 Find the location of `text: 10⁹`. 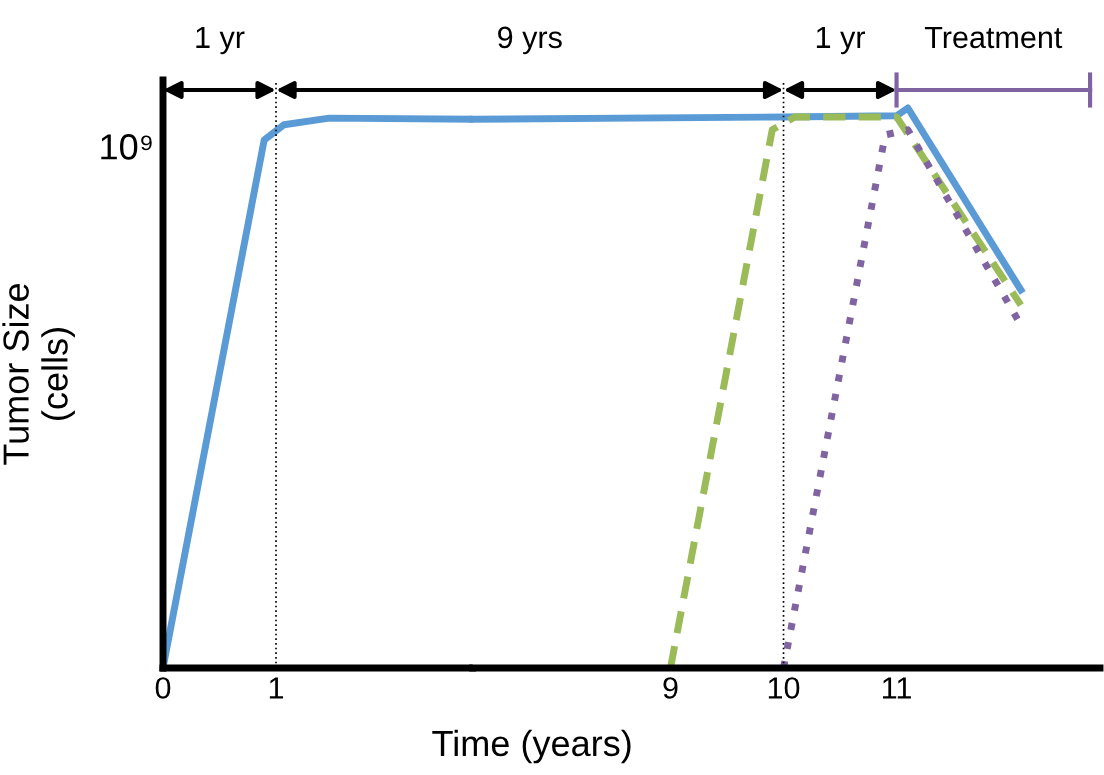

text: 10⁹ is located at coordinates (126, 147).